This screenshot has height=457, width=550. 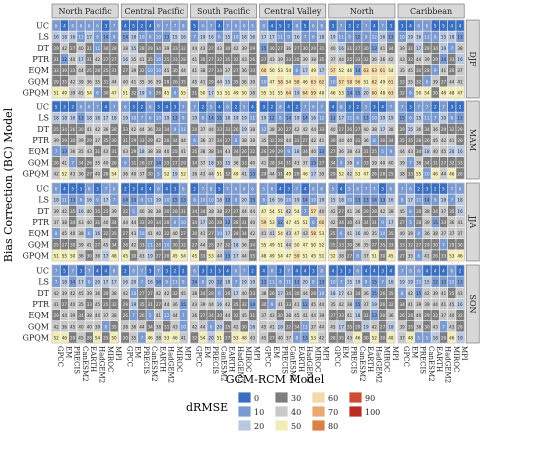 What do you see at coordinates (220, 222) in the screenshot?
I see `cell-value-label: 28` at bounding box center [220, 222].